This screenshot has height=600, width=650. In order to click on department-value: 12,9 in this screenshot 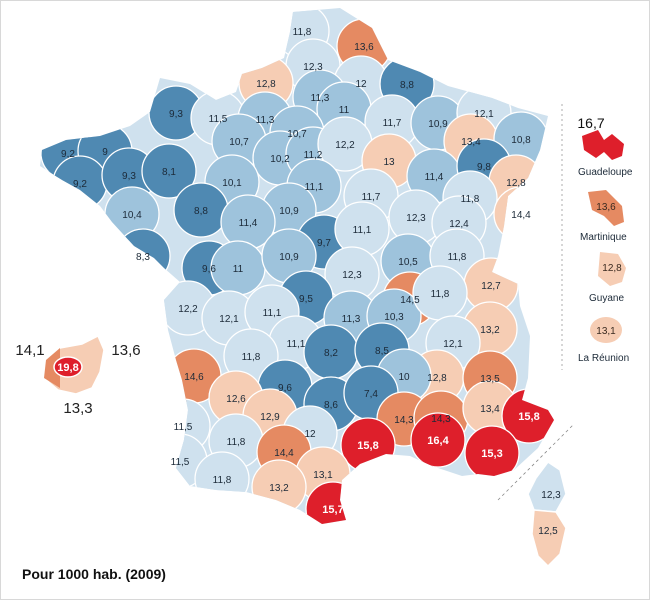, I will do `click(270, 417)`.